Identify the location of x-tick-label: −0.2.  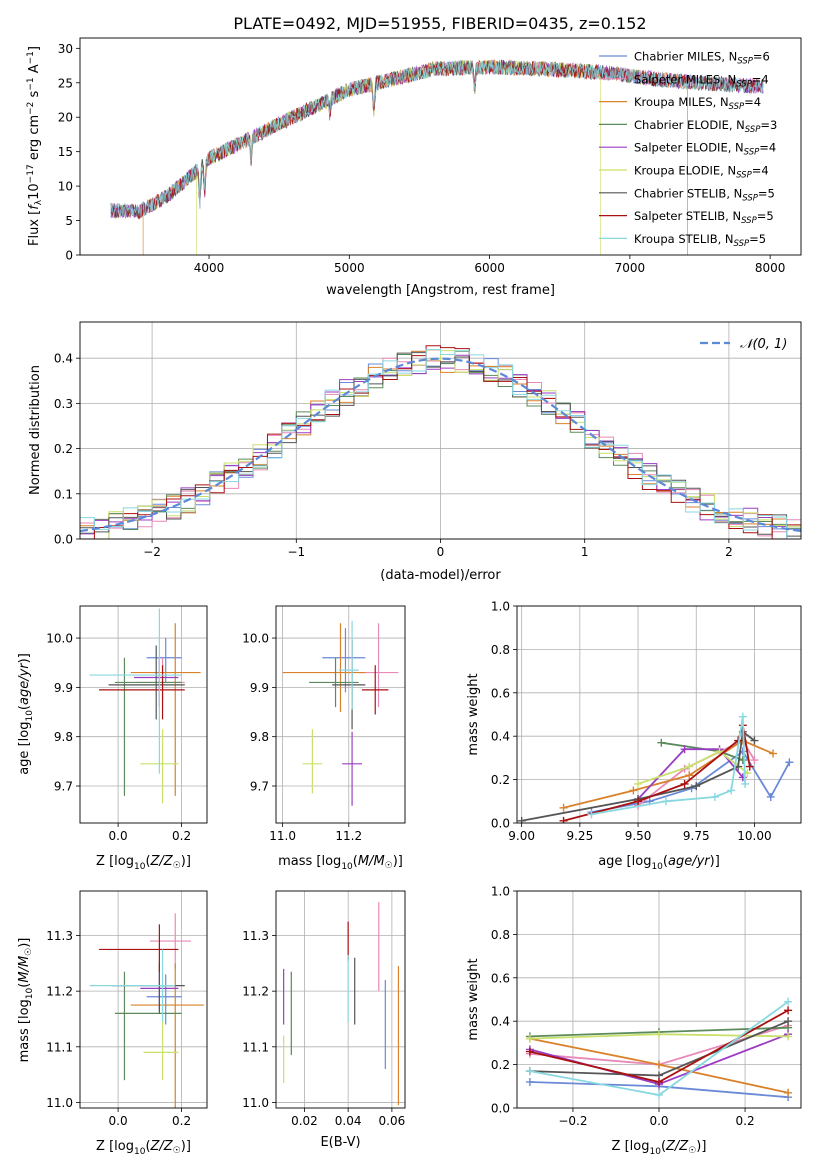
(572, 1121).